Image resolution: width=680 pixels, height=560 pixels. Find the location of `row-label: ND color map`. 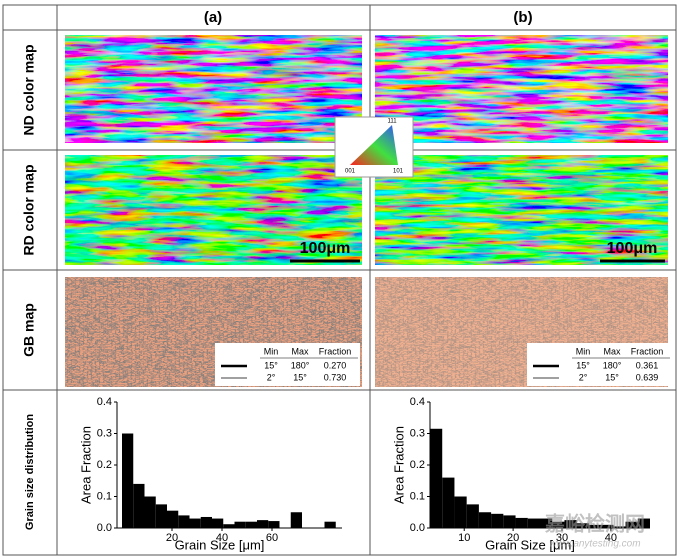

row-label: ND color map is located at coordinates (29, 89).